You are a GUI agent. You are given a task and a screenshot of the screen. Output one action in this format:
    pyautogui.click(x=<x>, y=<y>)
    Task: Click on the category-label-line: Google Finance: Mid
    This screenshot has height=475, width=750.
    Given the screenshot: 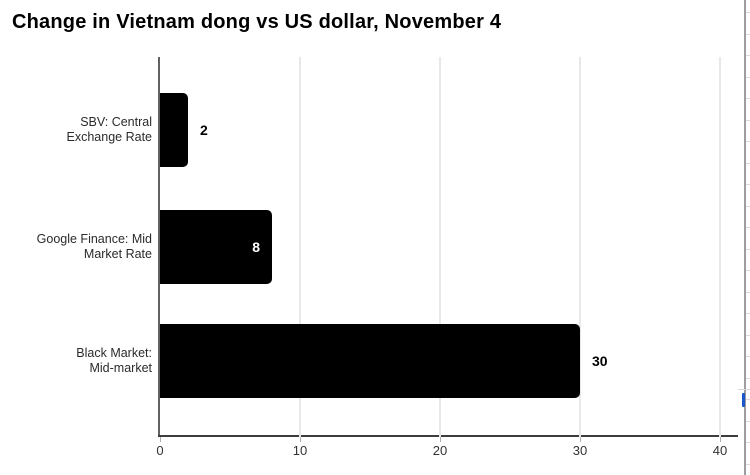 What is the action you would take?
    pyautogui.click(x=94, y=239)
    